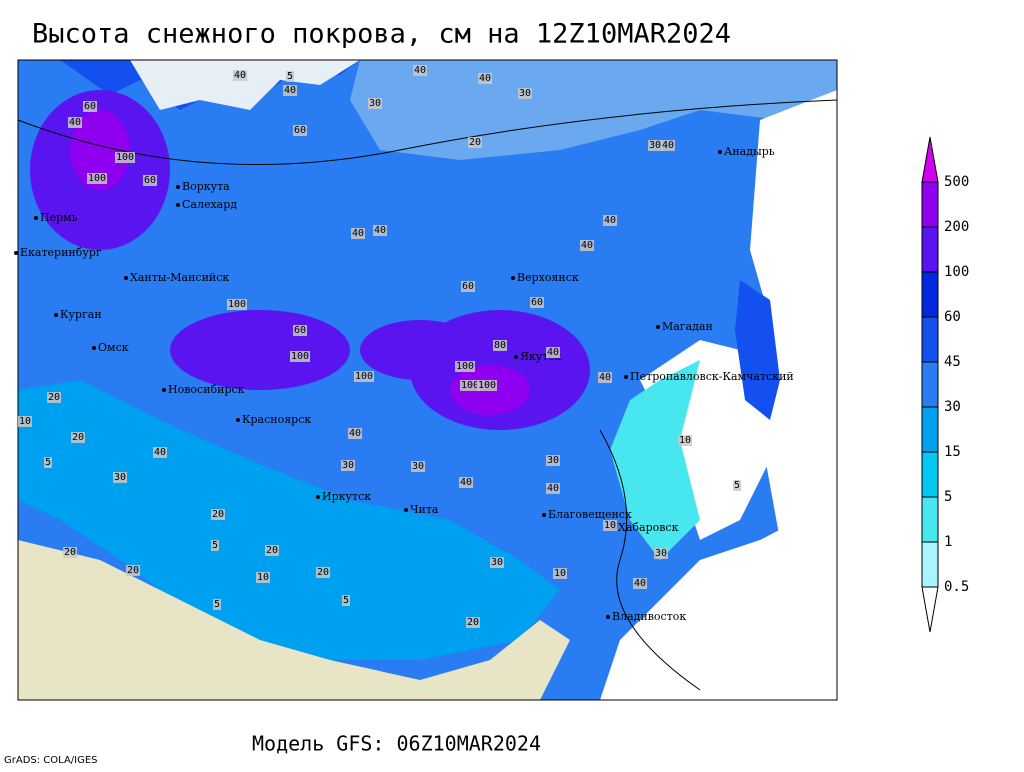 This screenshot has height=772, width=1024. Describe the element at coordinates (956, 587) in the screenshot. I see `colorbar-label: 0.5` at that location.